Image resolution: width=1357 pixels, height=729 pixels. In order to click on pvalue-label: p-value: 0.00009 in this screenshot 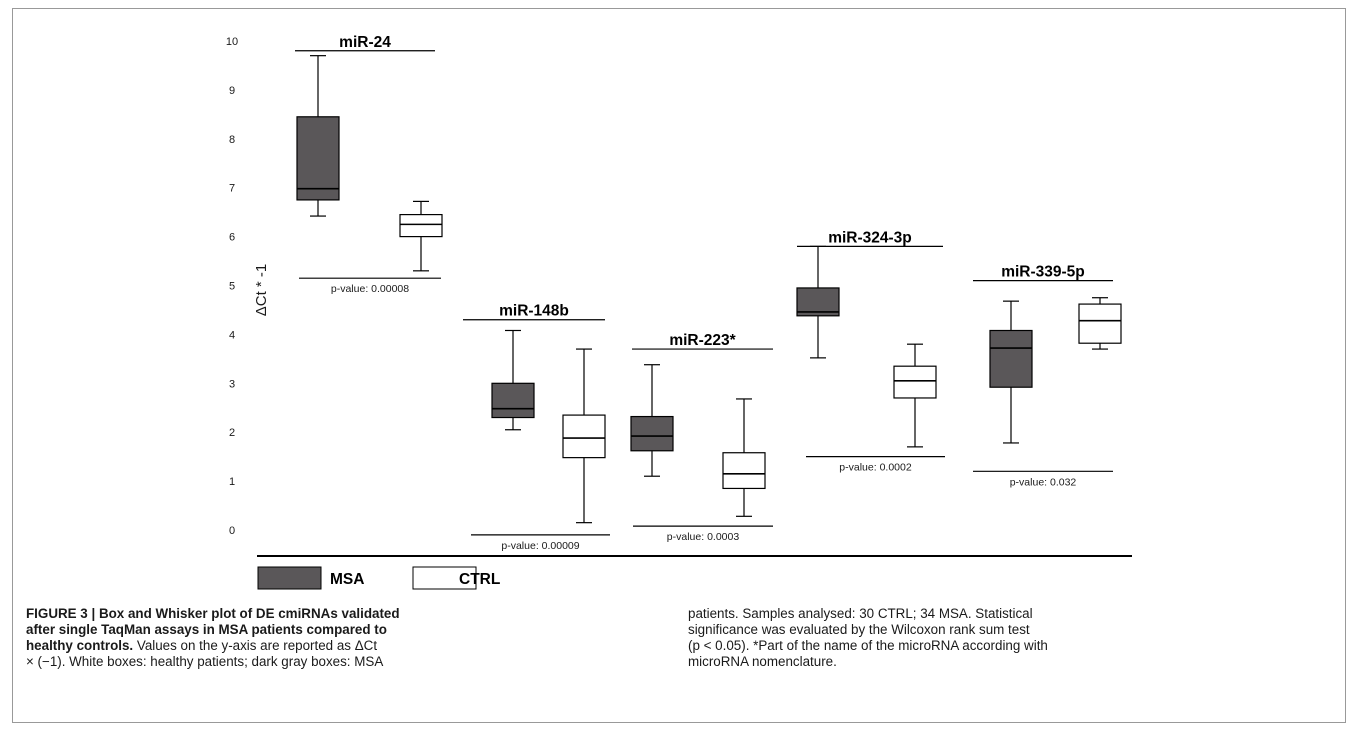, I will do `click(540, 546)`.